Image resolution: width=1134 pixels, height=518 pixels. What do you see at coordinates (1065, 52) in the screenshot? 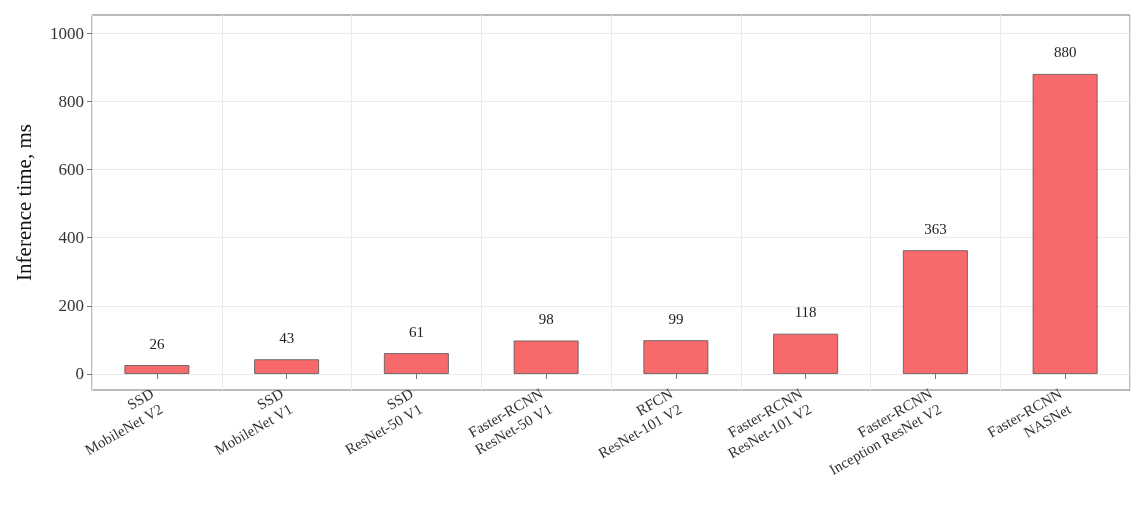
I see `data-label: 880` at bounding box center [1065, 52].